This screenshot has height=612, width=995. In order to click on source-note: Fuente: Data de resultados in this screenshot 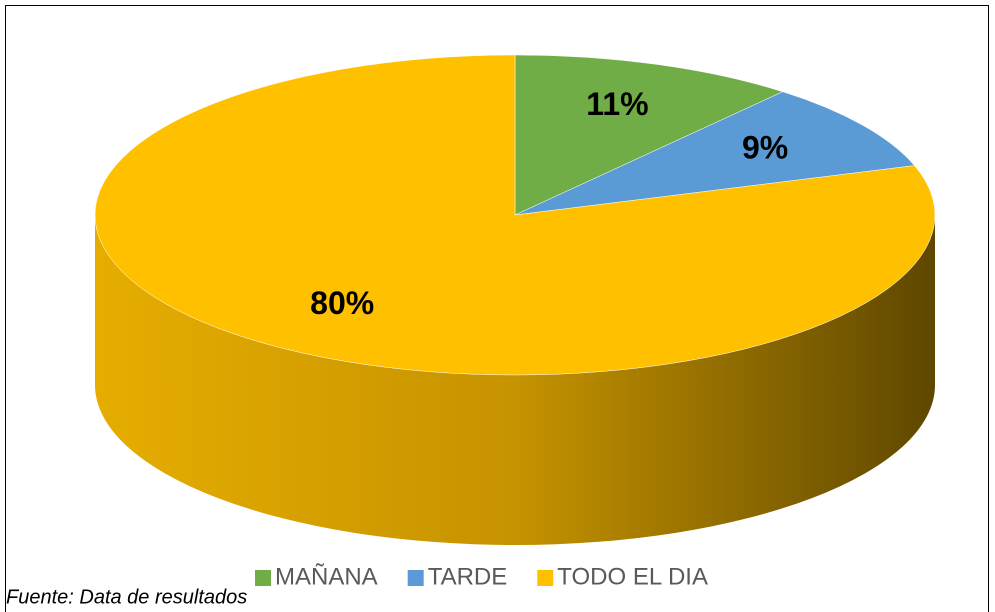, I will do `click(126, 597)`.